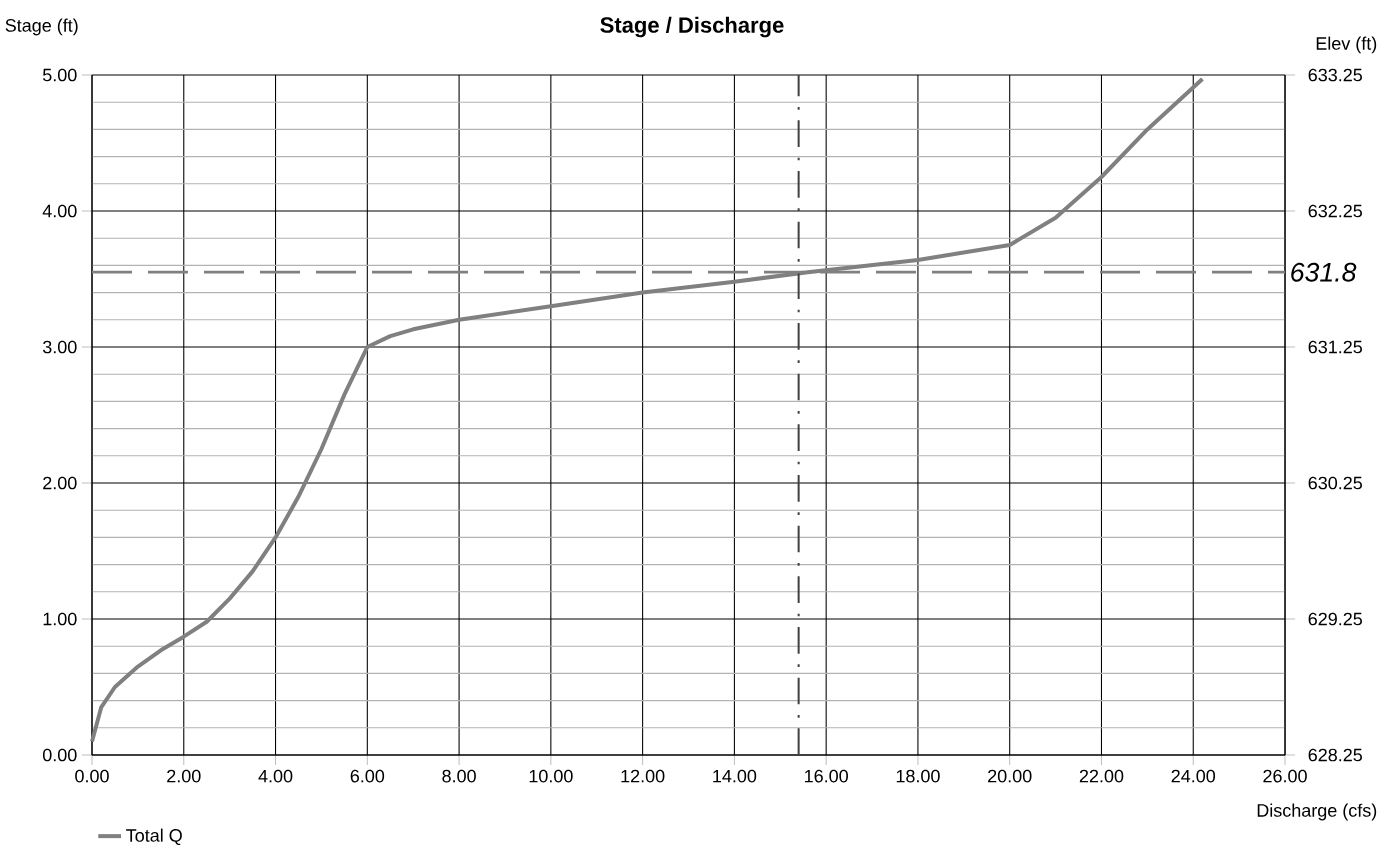  What do you see at coordinates (1010, 776) in the screenshot?
I see `x-tick-label: 20.00` at bounding box center [1010, 776].